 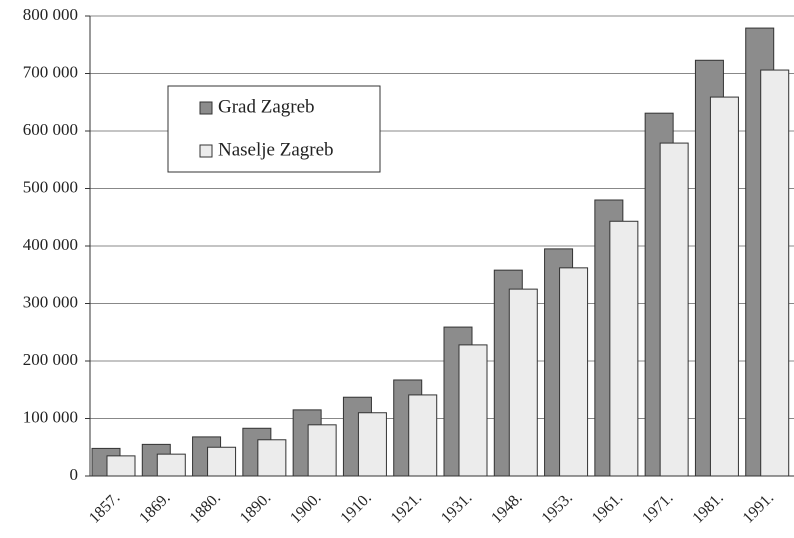 What do you see at coordinates (50, 301) in the screenshot?
I see `y-tick-label: 300 000` at bounding box center [50, 301].